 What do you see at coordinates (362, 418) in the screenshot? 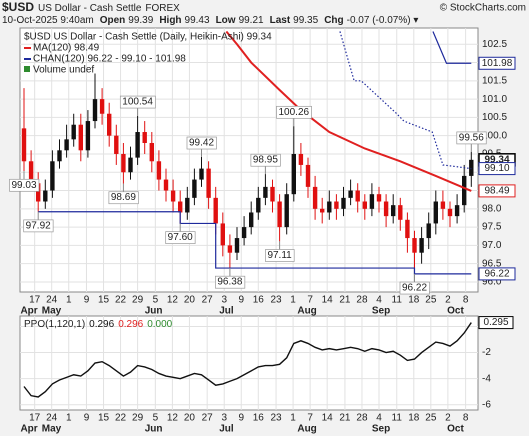
I see `x-tick-label: 28` at bounding box center [362, 418].